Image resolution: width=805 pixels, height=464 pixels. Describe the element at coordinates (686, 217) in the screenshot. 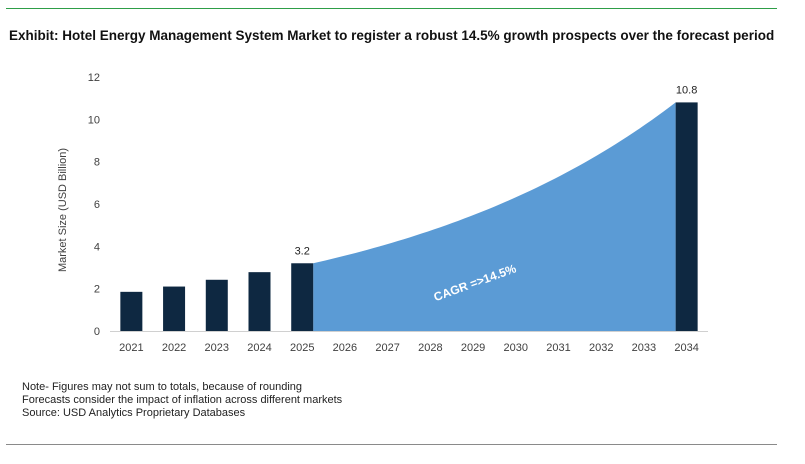

I see `bar-2034` at that location.